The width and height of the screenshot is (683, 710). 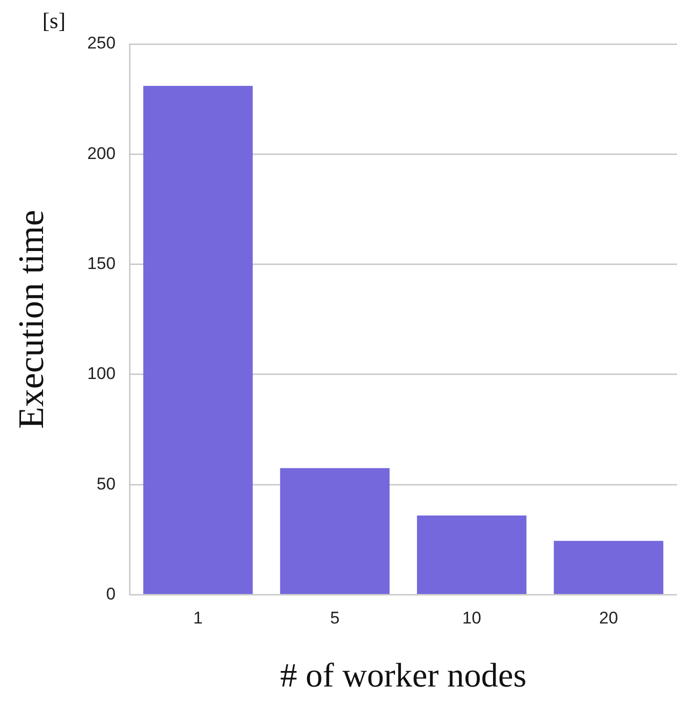 What do you see at coordinates (101, 374) in the screenshot?
I see `y-tick-label: 100` at bounding box center [101, 374].